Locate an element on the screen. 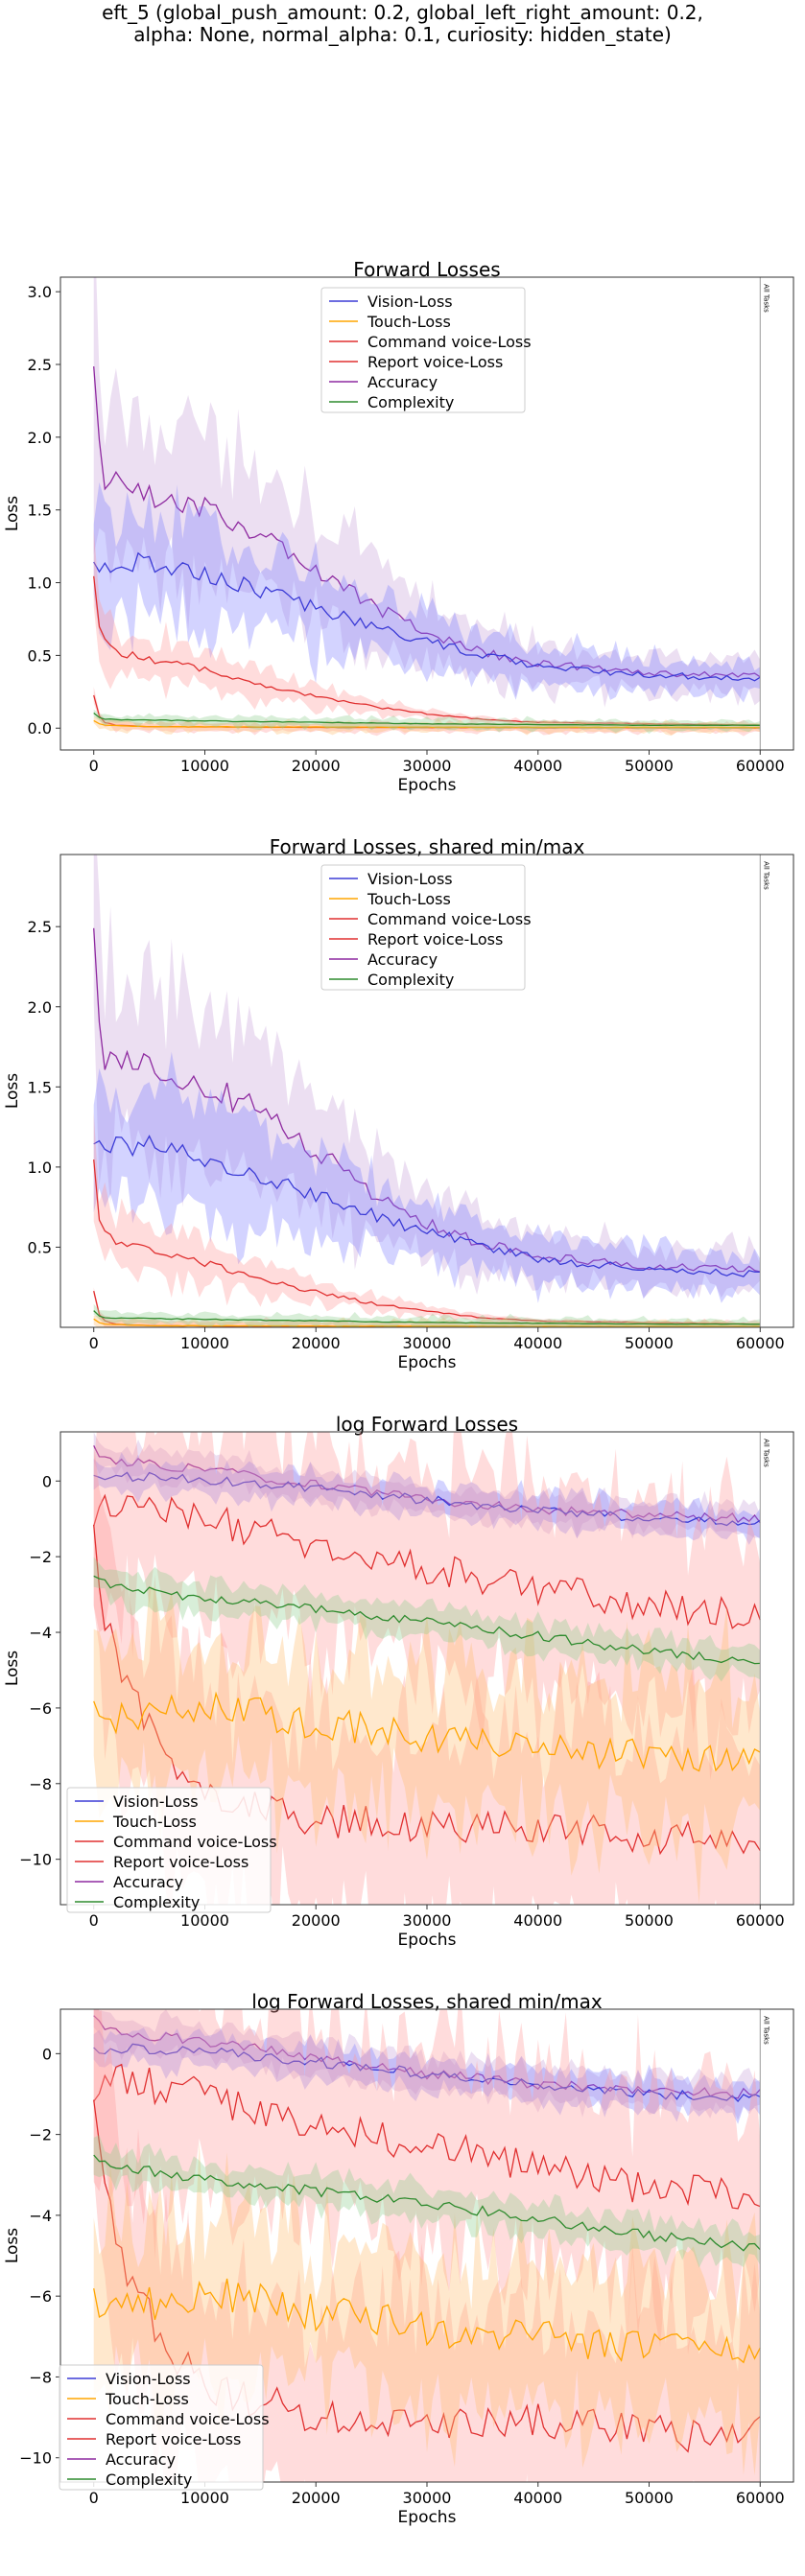  chart-title: log Forward Losses is located at coordinates (427, 1425).